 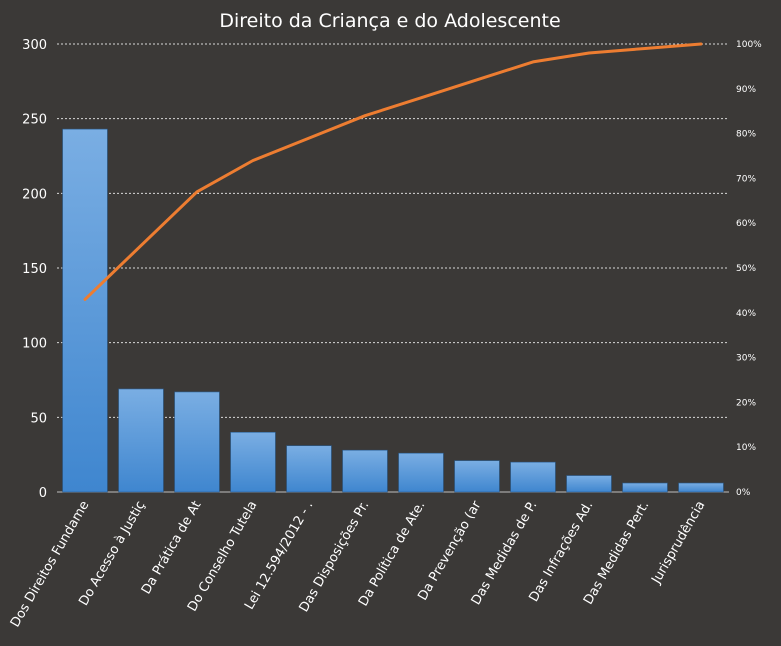 What do you see at coordinates (746, 224) in the screenshot?
I see `y2-tick-label: 60%` at bounding box center [746, 224].